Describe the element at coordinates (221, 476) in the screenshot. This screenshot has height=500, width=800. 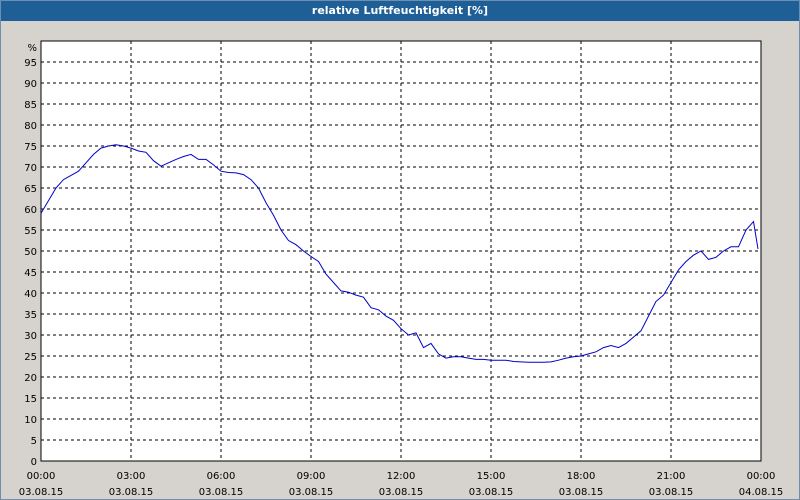
I see `x-tick-time-label: 06:00` at that location.